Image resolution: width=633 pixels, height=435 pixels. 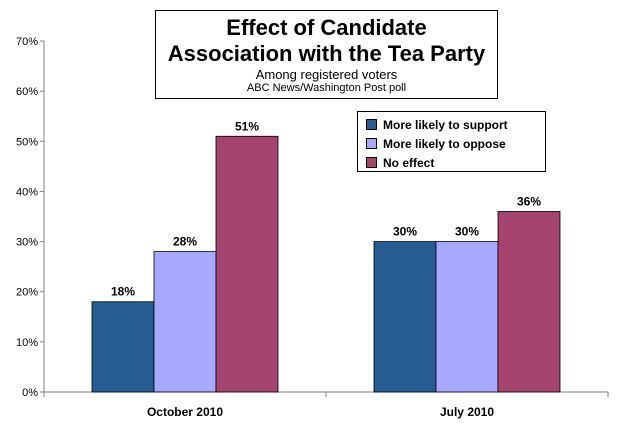 I want to click on legend-item-oppose: More likely to oppose, so click(x=455, y=143).